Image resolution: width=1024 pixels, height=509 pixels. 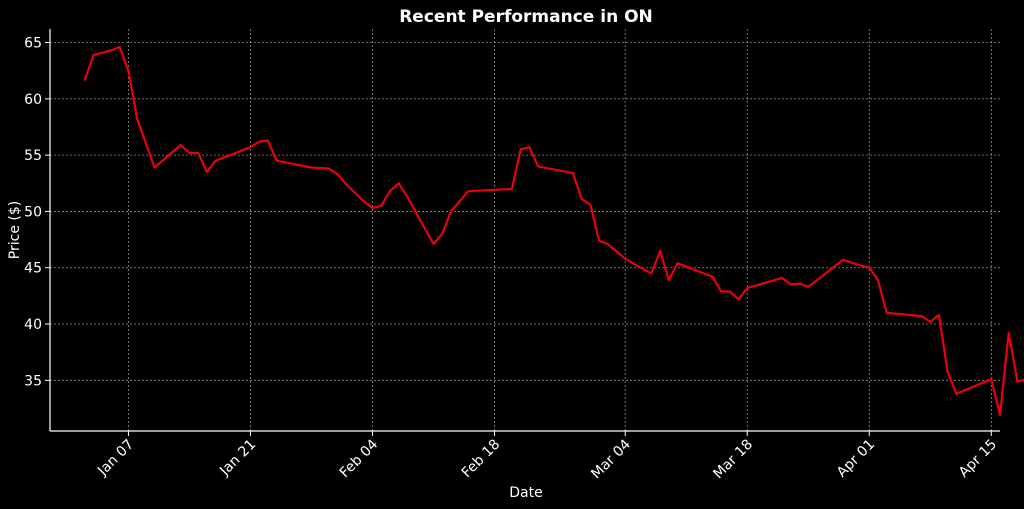 What do you see at coordinates (33, 100) in the screenshot?
I see `y-tick-label: 60` at bounding box center [33, 100].